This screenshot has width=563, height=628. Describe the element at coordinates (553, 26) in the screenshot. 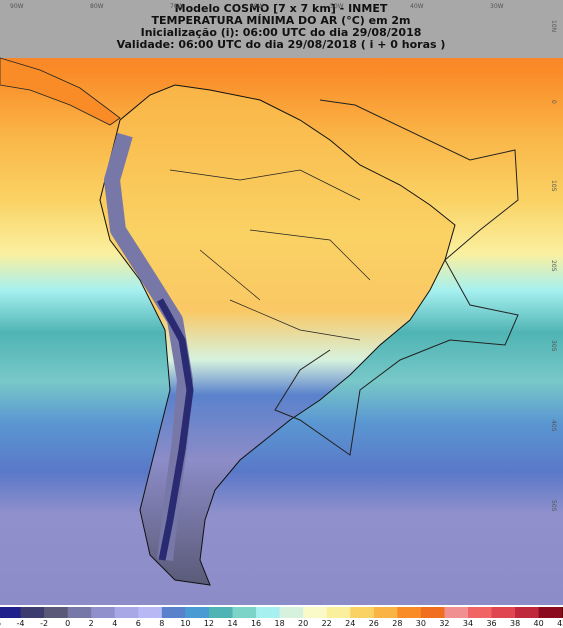

I see `latitude-label: 10N` at that location.